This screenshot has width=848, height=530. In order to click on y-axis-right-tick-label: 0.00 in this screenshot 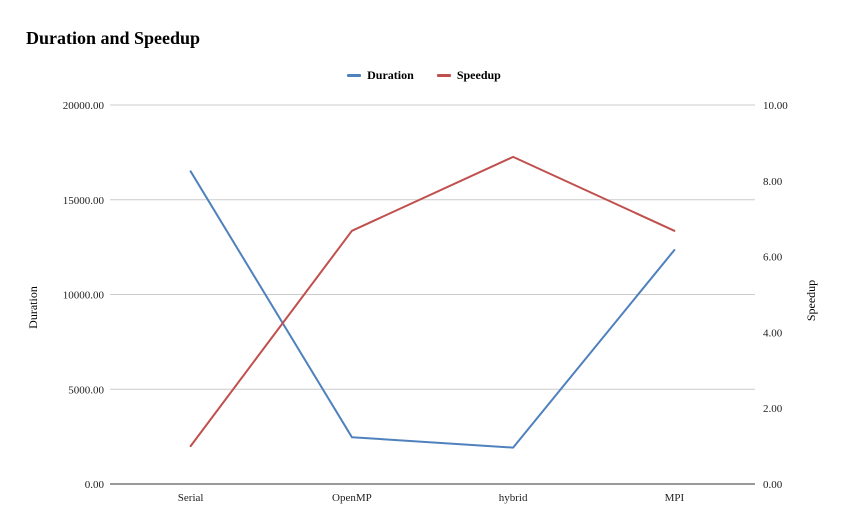, I will do `click(773, 485)`.